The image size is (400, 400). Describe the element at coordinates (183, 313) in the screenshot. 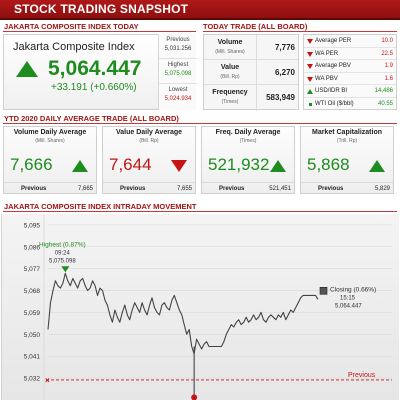

I see `series-line` at that location.